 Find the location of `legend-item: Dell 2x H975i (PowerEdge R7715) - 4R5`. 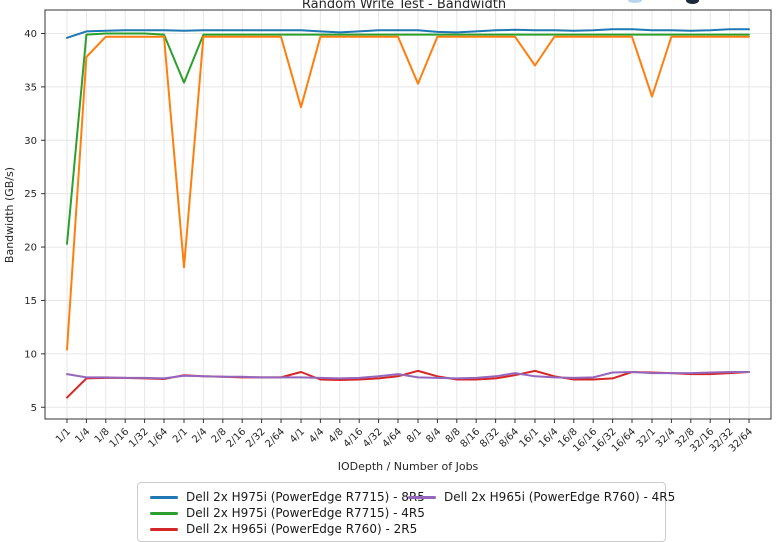

legend-item: Dell 2x H975i (PowerEdge R7715) - 4R5 is located at coordinates (287, 513).